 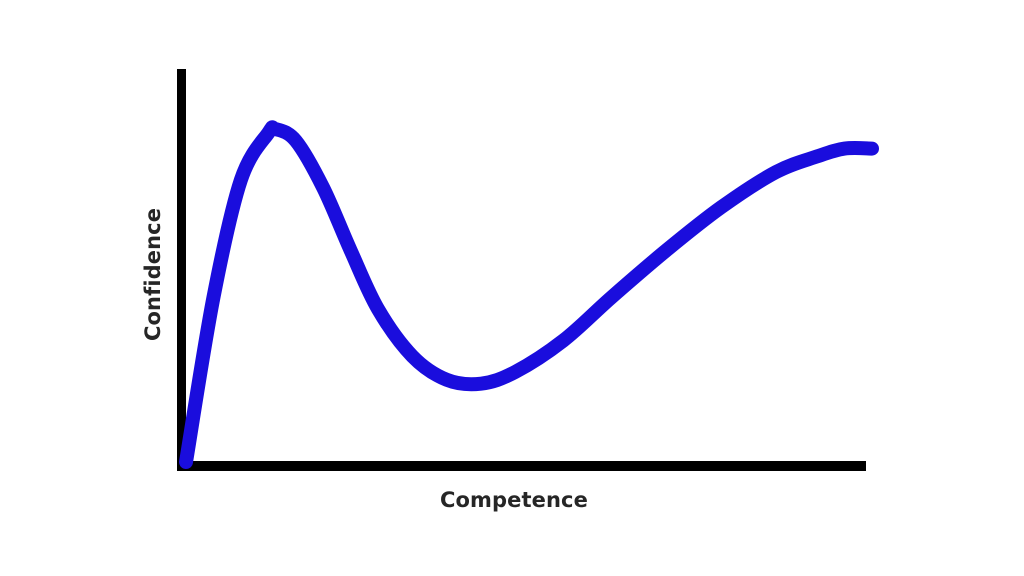 What do you see at coordinates (514, 500) in the screenshot?
I see `x-axis-label: Competence` at bounding box center [514, 500].